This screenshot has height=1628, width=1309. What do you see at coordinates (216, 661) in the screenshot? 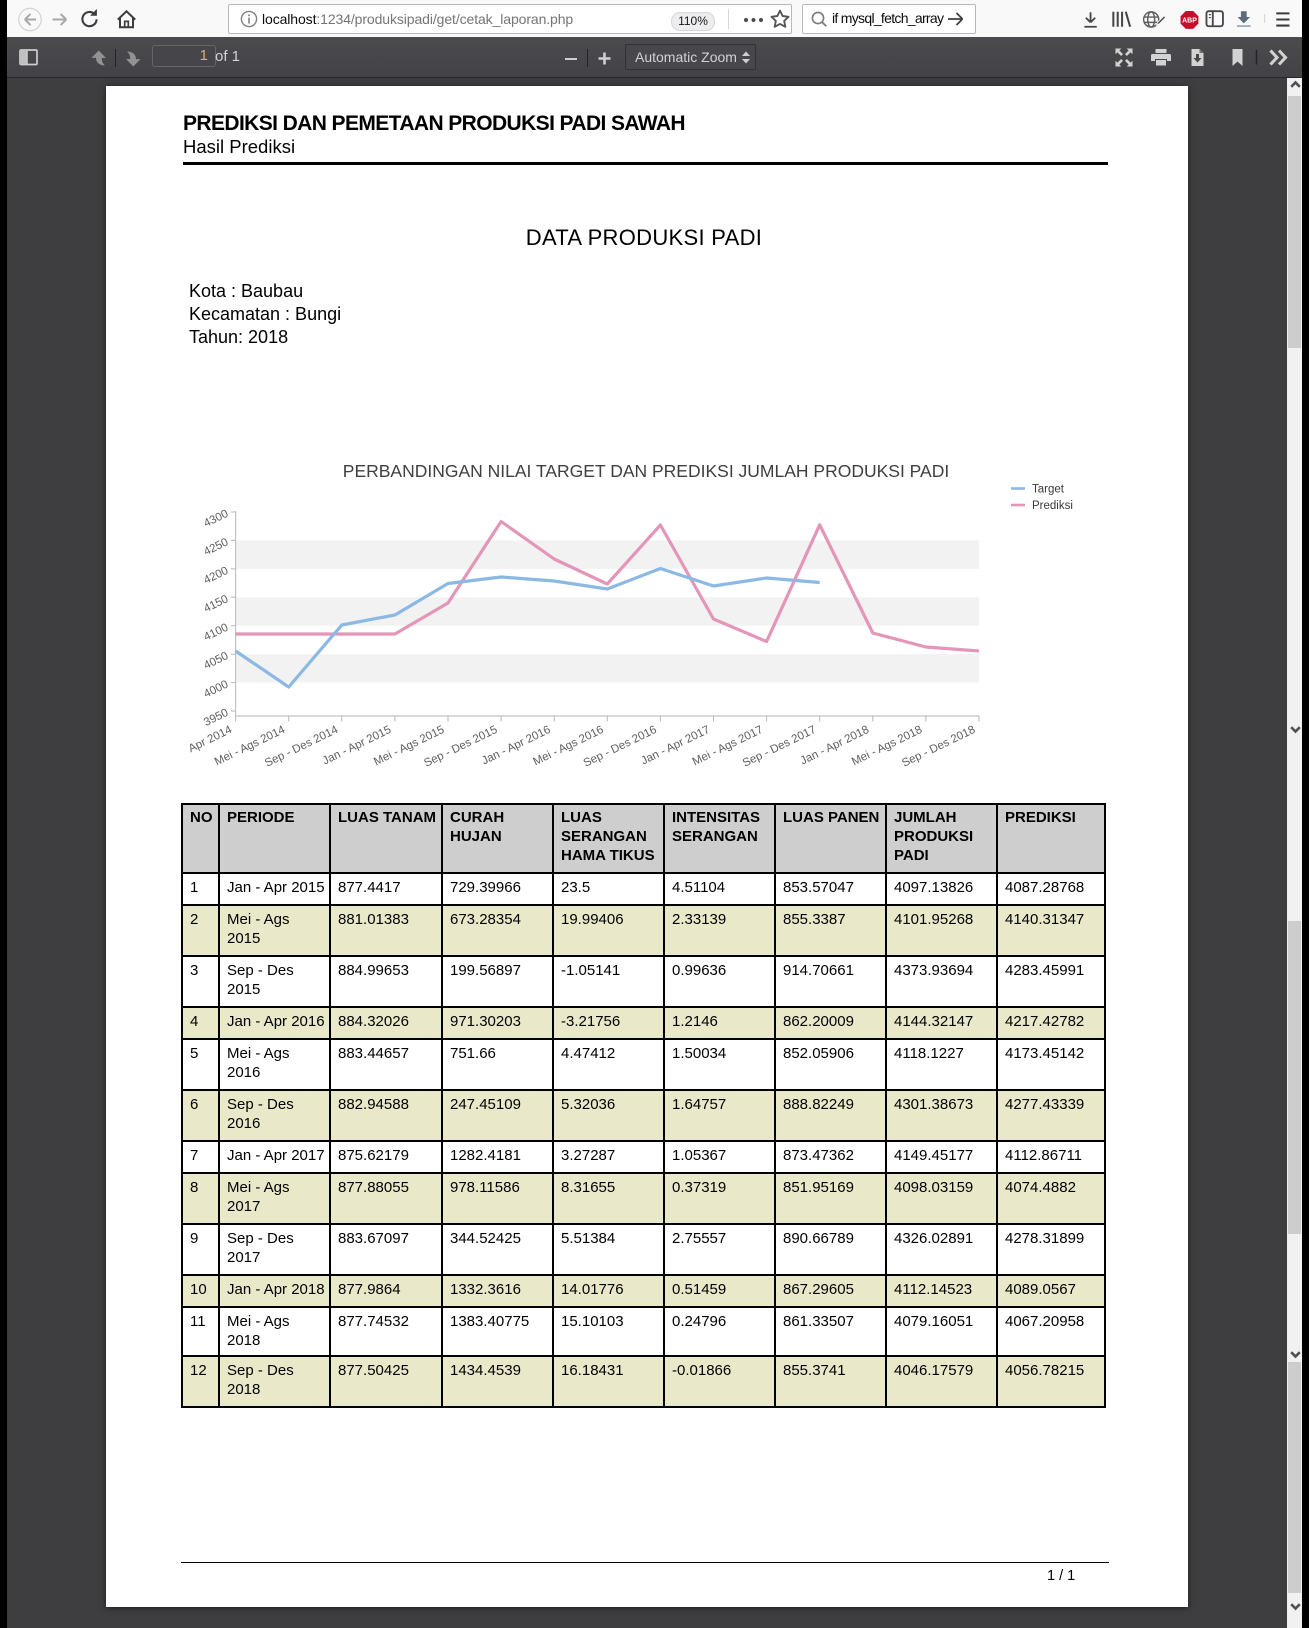
I see `svg-text: 4050` at bounding box center [216, 661].